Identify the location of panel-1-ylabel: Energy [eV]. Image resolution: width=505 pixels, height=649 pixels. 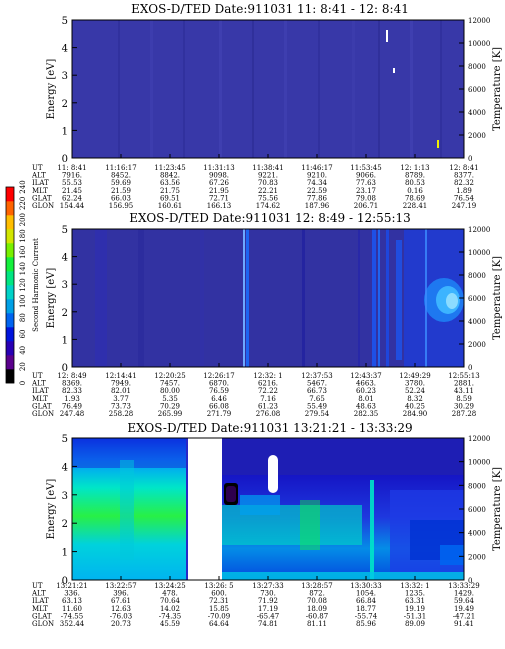
(51, 89).